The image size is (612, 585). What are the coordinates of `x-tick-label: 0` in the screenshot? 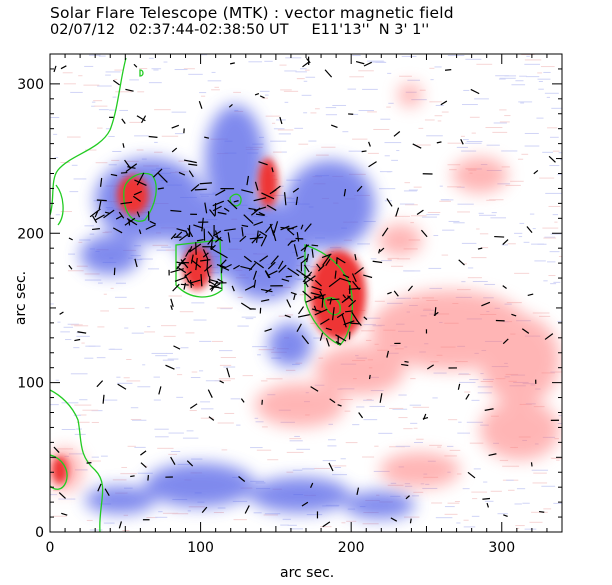 It's located at (50, 548).